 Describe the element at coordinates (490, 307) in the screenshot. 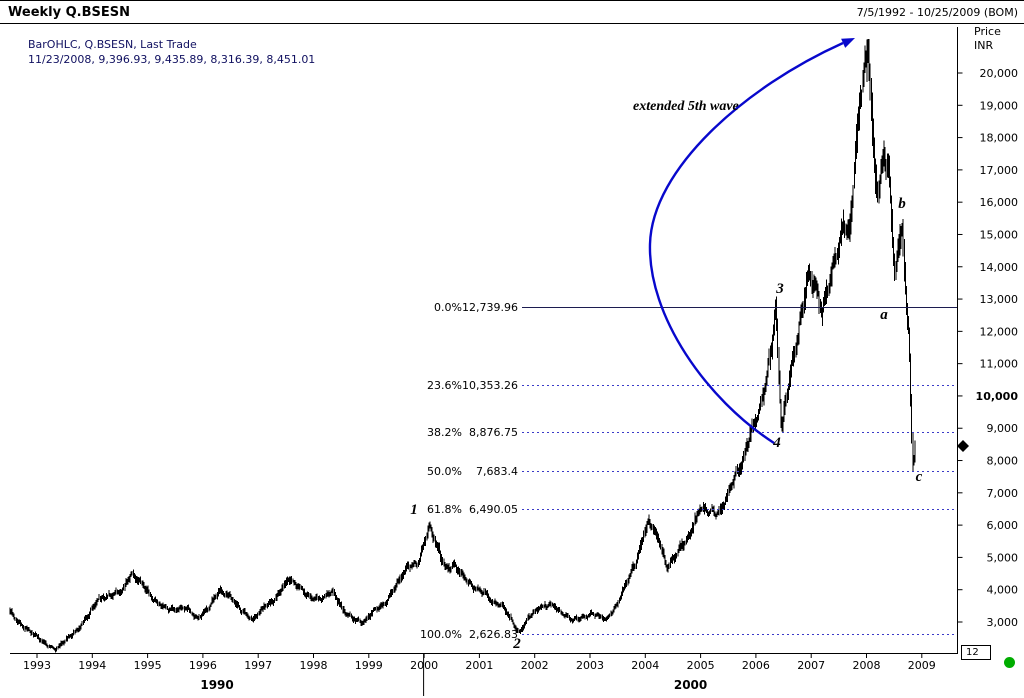

I see `fib-price-label: 12,739.96` at that location.